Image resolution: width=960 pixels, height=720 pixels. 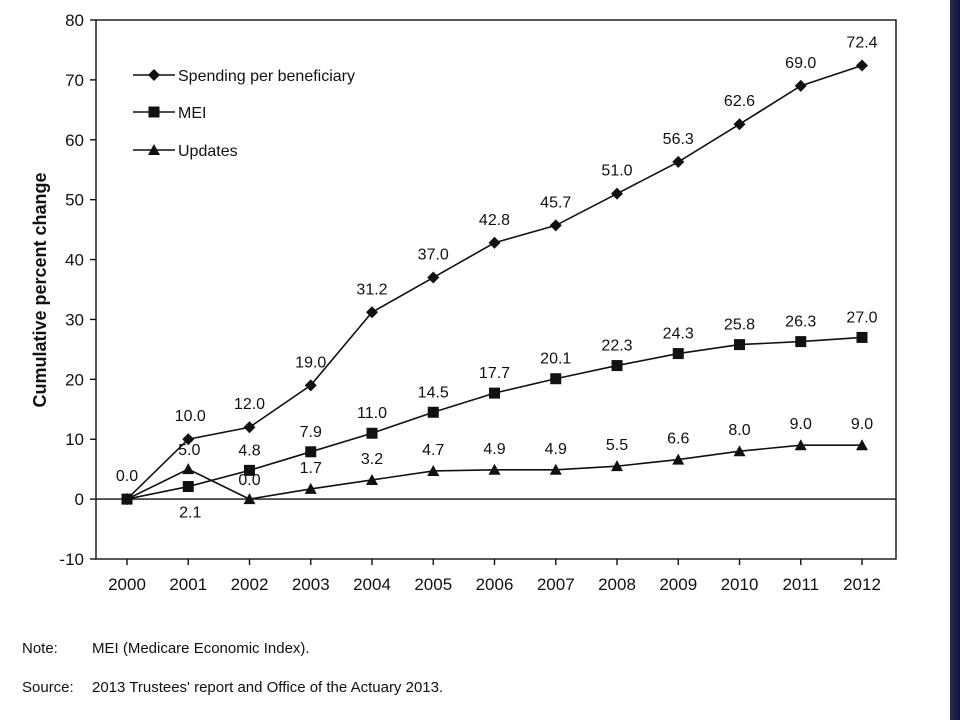 What do you see at coordinates (188, 584) in the screenshot?
I see `x-tick-label: 2001` at bounding box center [188, 584].